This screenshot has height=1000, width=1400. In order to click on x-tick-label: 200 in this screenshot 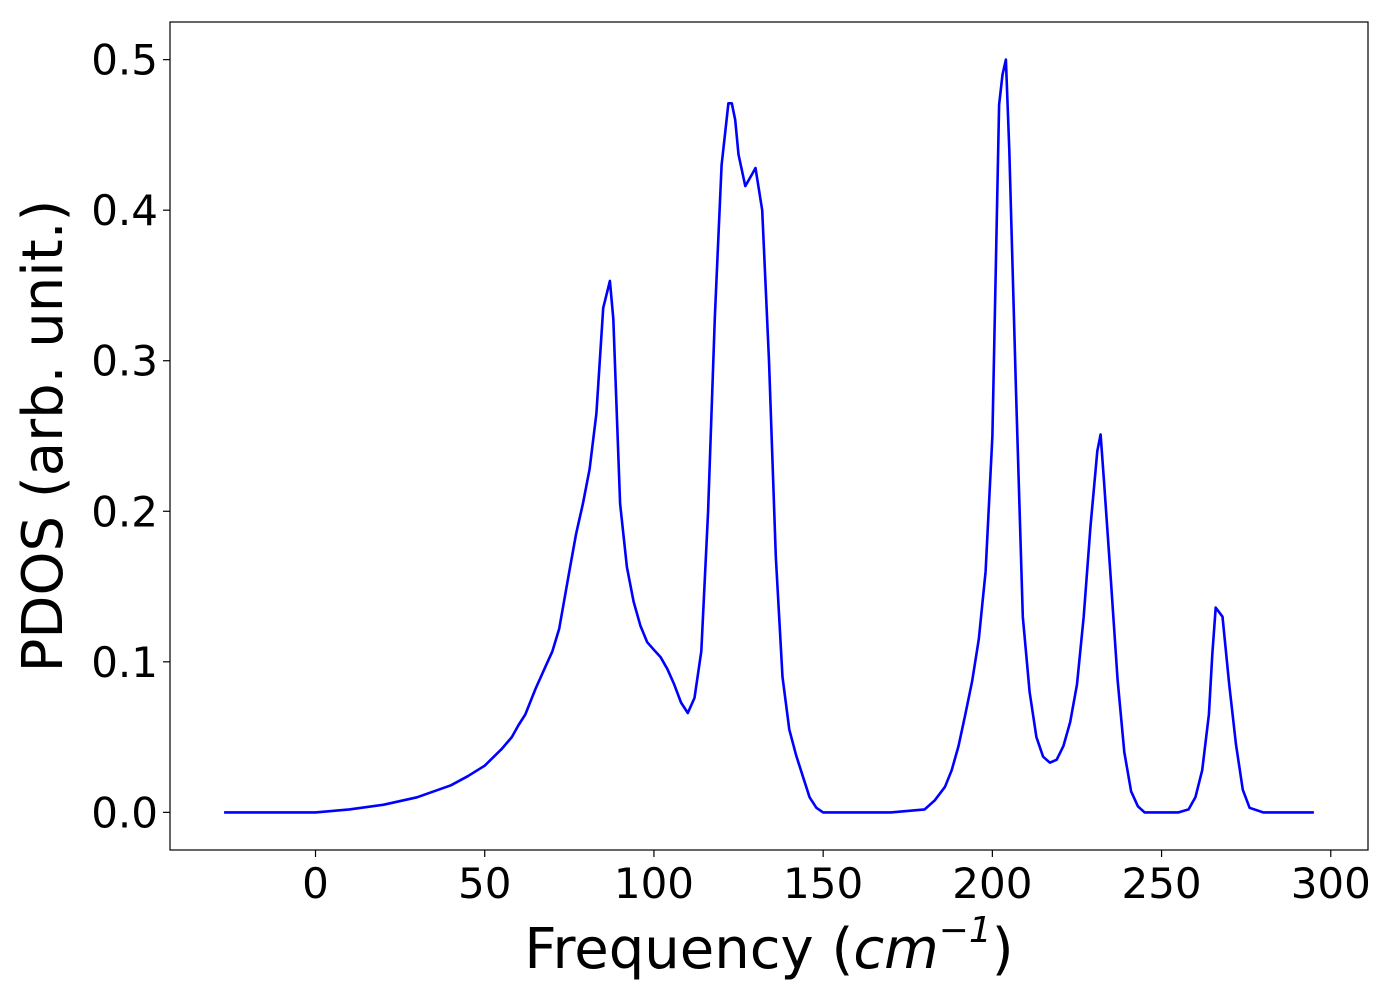, I will do `click(992, 883)`.